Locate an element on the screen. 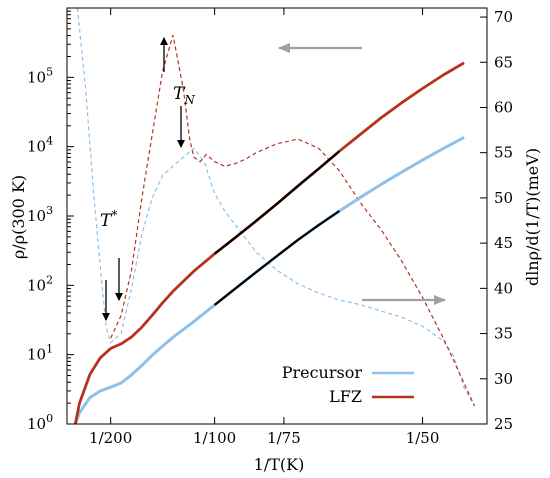 The width and height of the screenshot is (550, 478). y-left-tick-label: 10⁰ is located at coordinates (40, 422).